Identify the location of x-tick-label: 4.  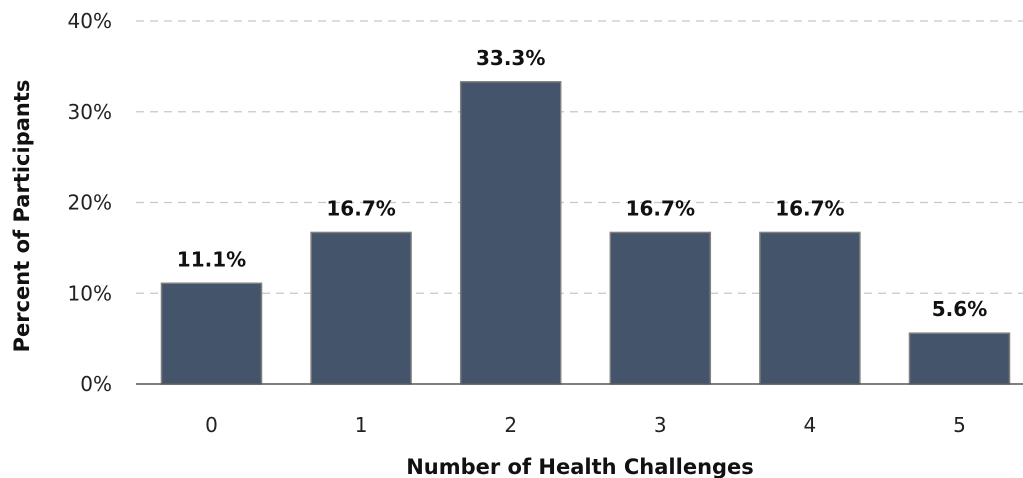
(810, 425).